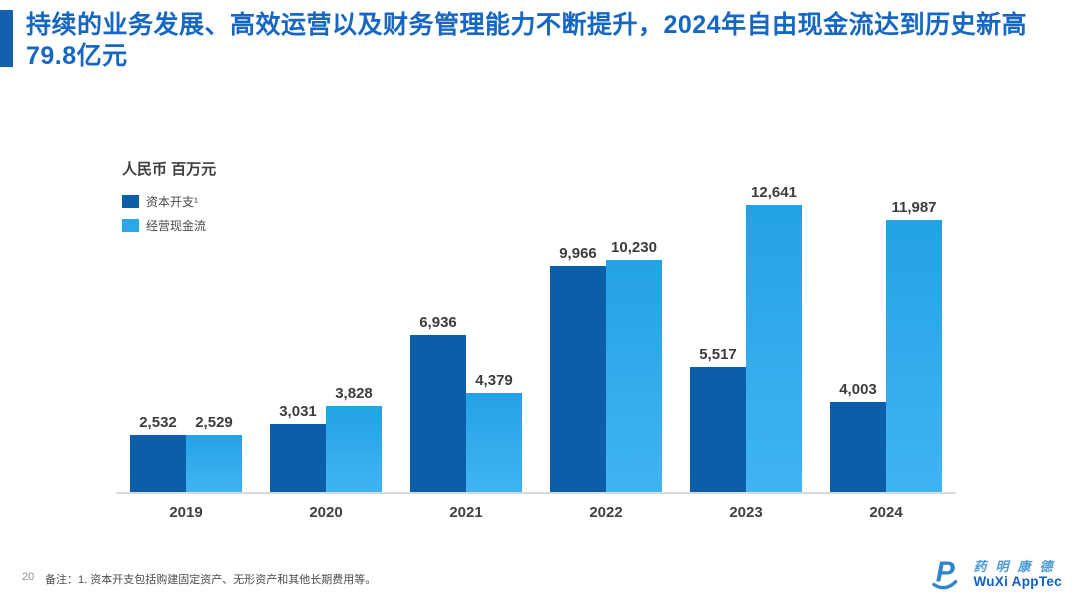 This screenshot has height=607, width=1080. Describe the element at coordinates (634, 376) in the screenshot. I see `bar-cashflow-2022` at that location.